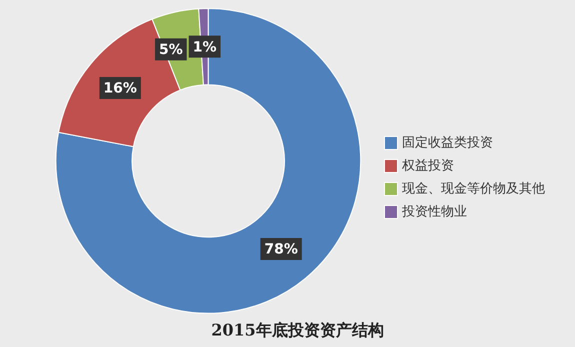 This screenshot has height=347, width=575. What do you see at coordinates (171, 50) in the screenshot?
I see `data-label: 5%` at bounding box center [171, 50].